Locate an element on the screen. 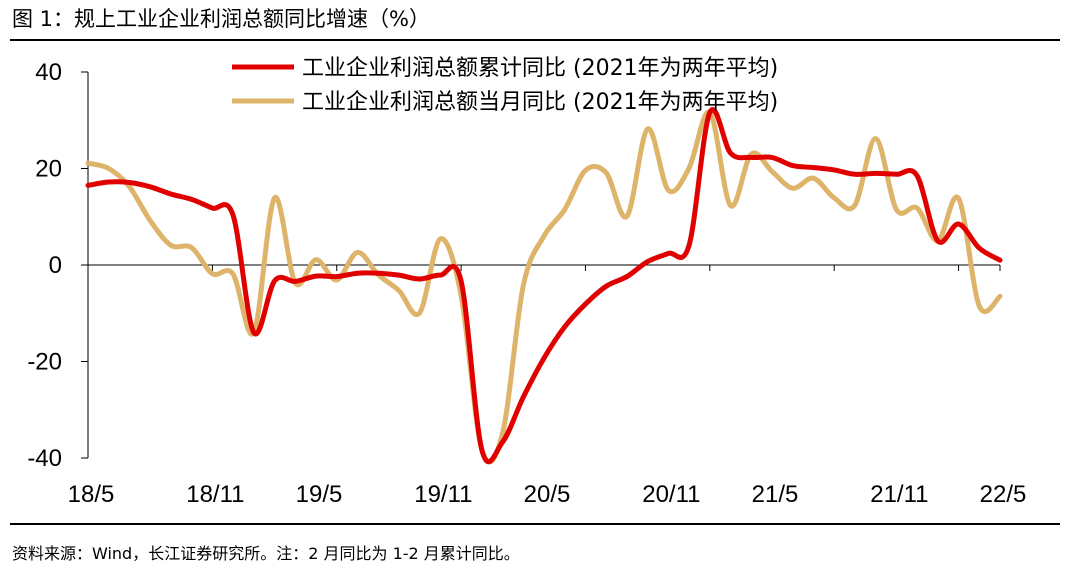  figure-title: 图 1：规上工业企业利润总额同比增速（%） is located at coordinates (221, 19).